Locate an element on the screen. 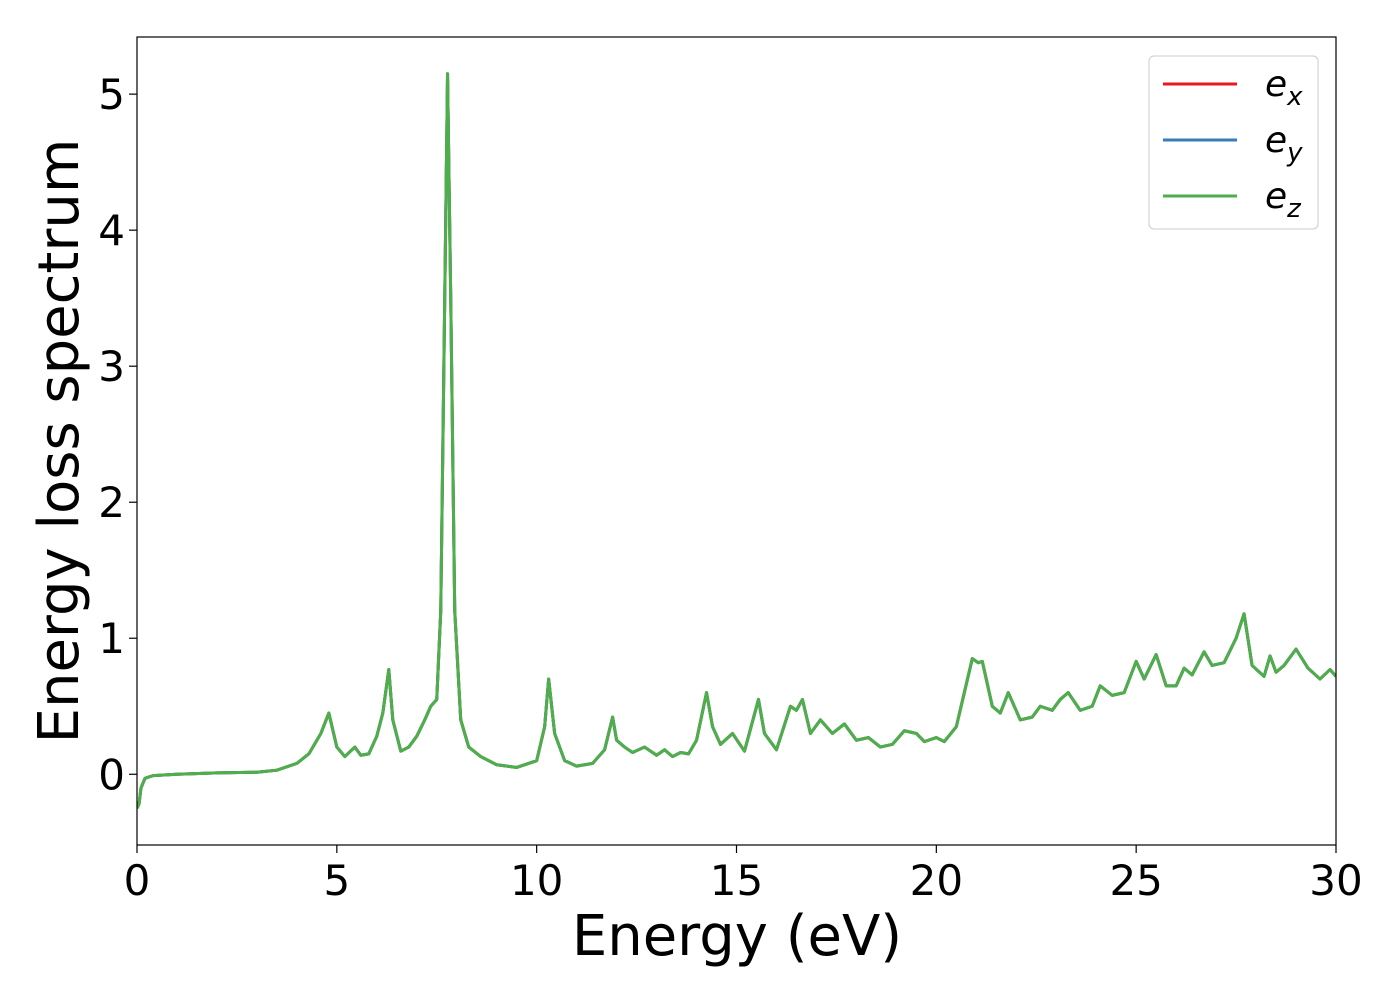 The width and height of the screenshot is (1400, 1000). legend-label: ex is located at coordinates (1284, 88).